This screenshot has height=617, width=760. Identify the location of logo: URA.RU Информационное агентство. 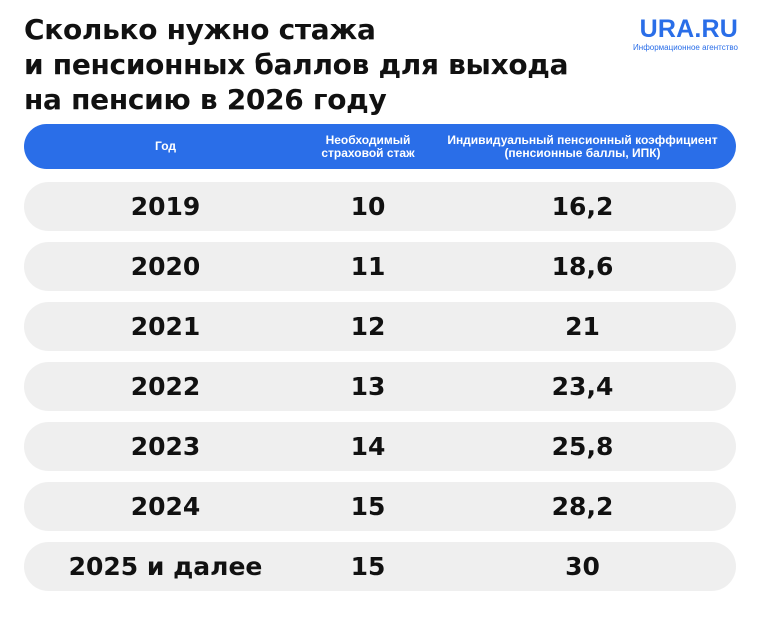
(685, 34).